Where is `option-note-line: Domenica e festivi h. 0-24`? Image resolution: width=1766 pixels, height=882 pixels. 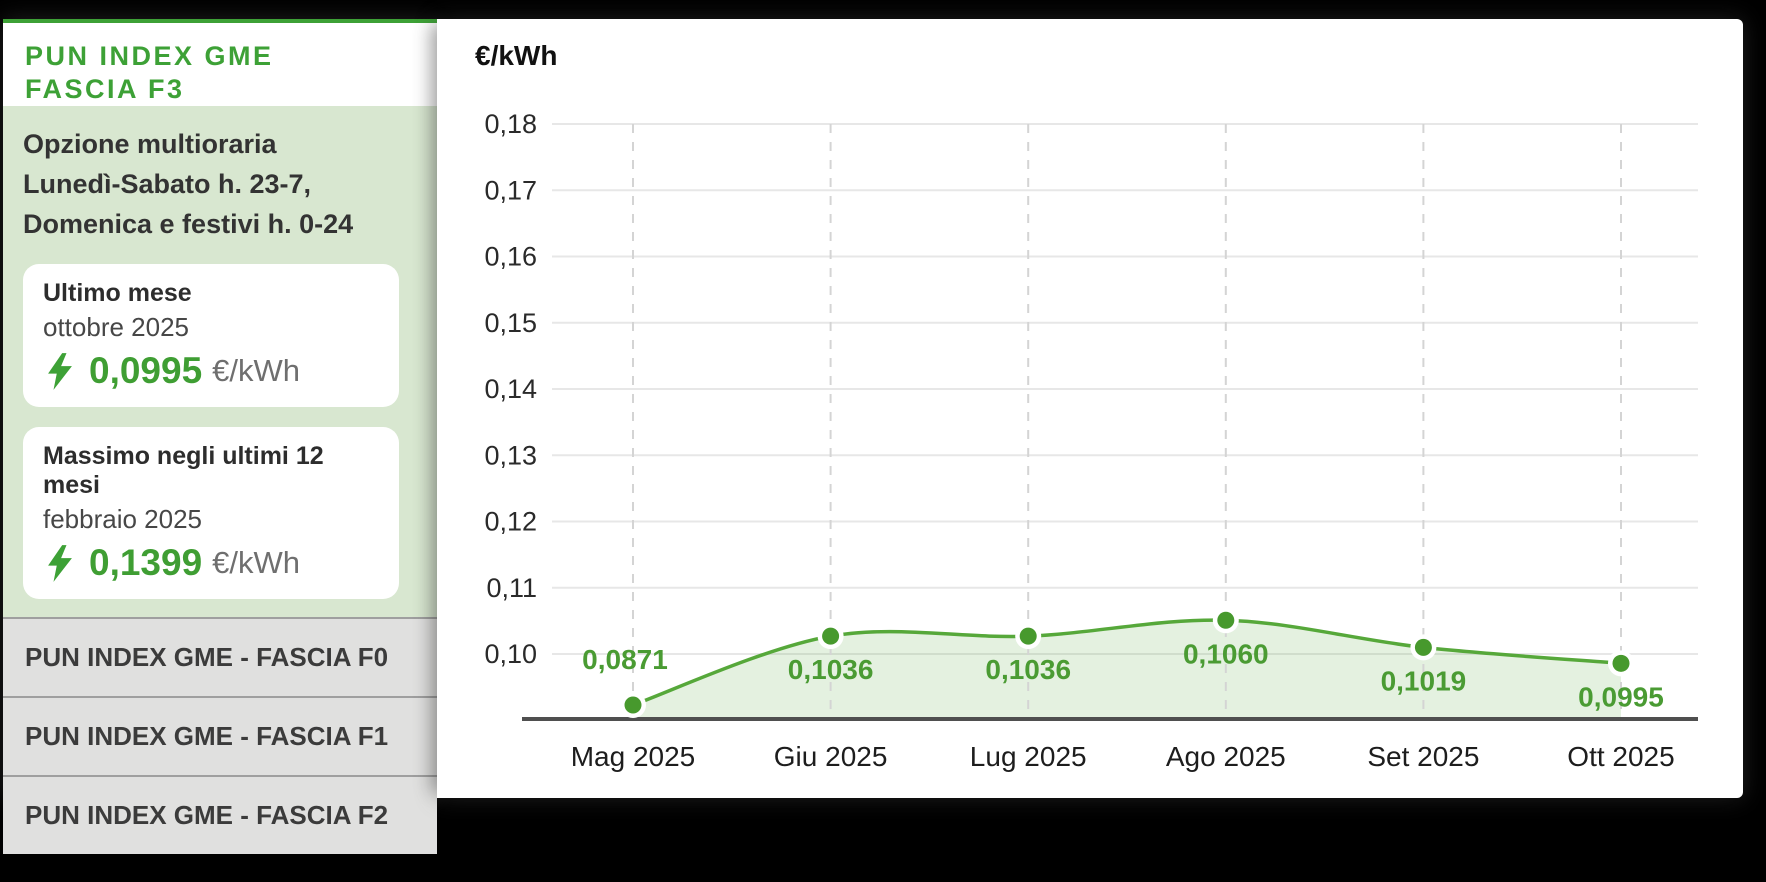
option-note-line: Domenica e festivi h. 0-24 is located at coordinates (188, 224).